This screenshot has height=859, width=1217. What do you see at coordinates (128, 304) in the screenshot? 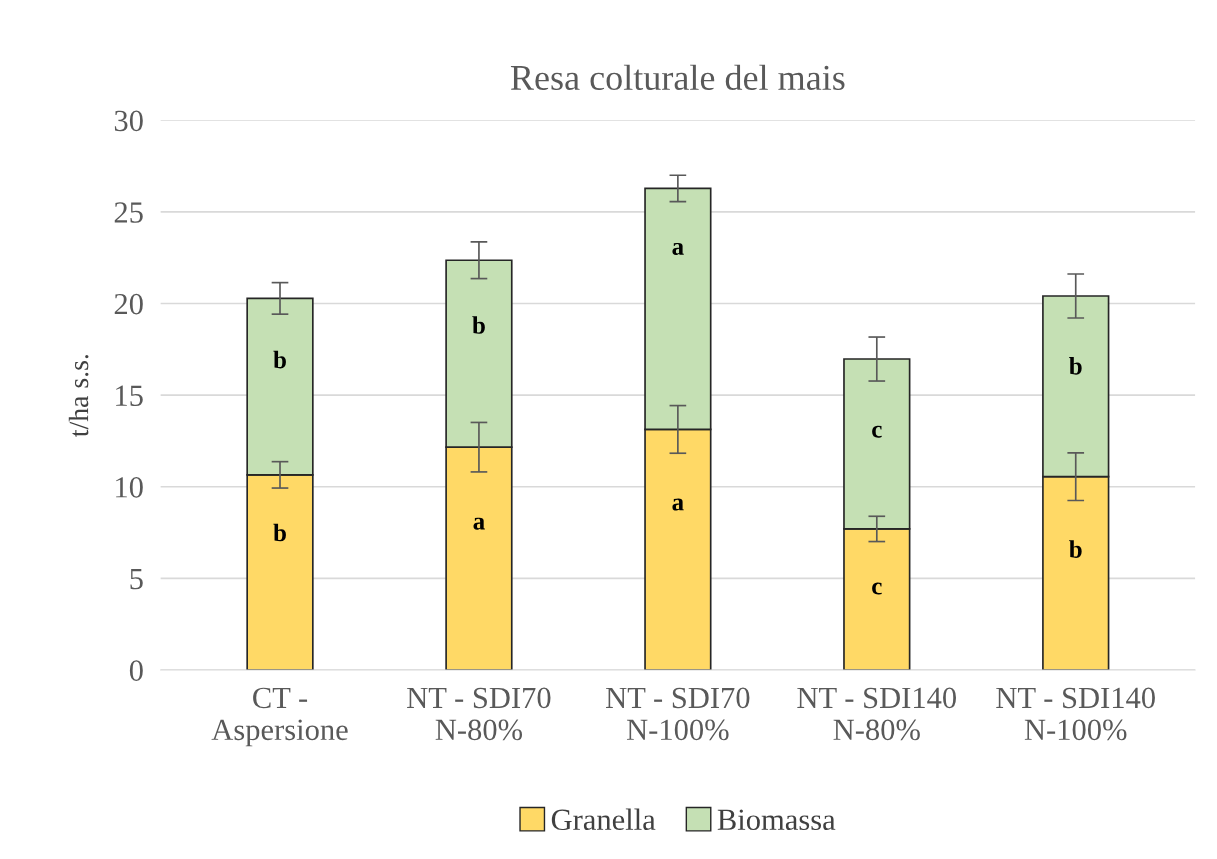
I see `y-tick-label: 20` at bounding box center [128, 304].